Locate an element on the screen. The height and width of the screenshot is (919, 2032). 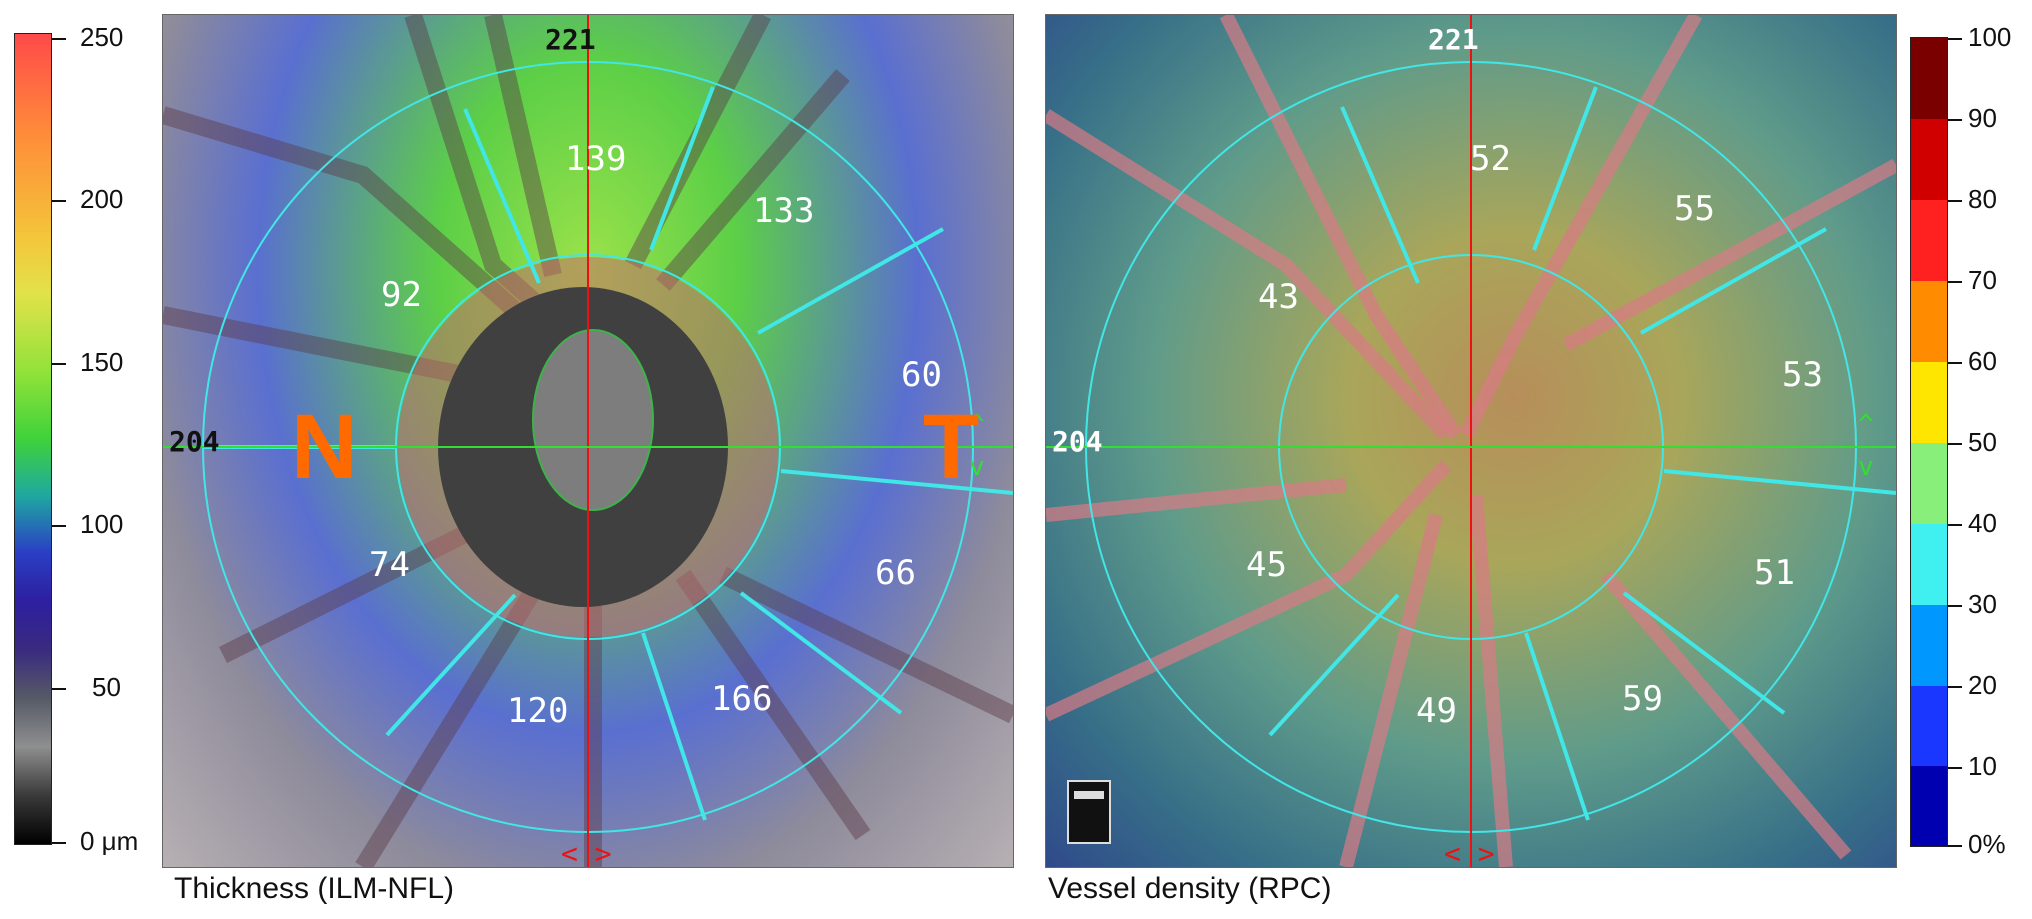
density-colorbar is located at coordinates (1929, 442).